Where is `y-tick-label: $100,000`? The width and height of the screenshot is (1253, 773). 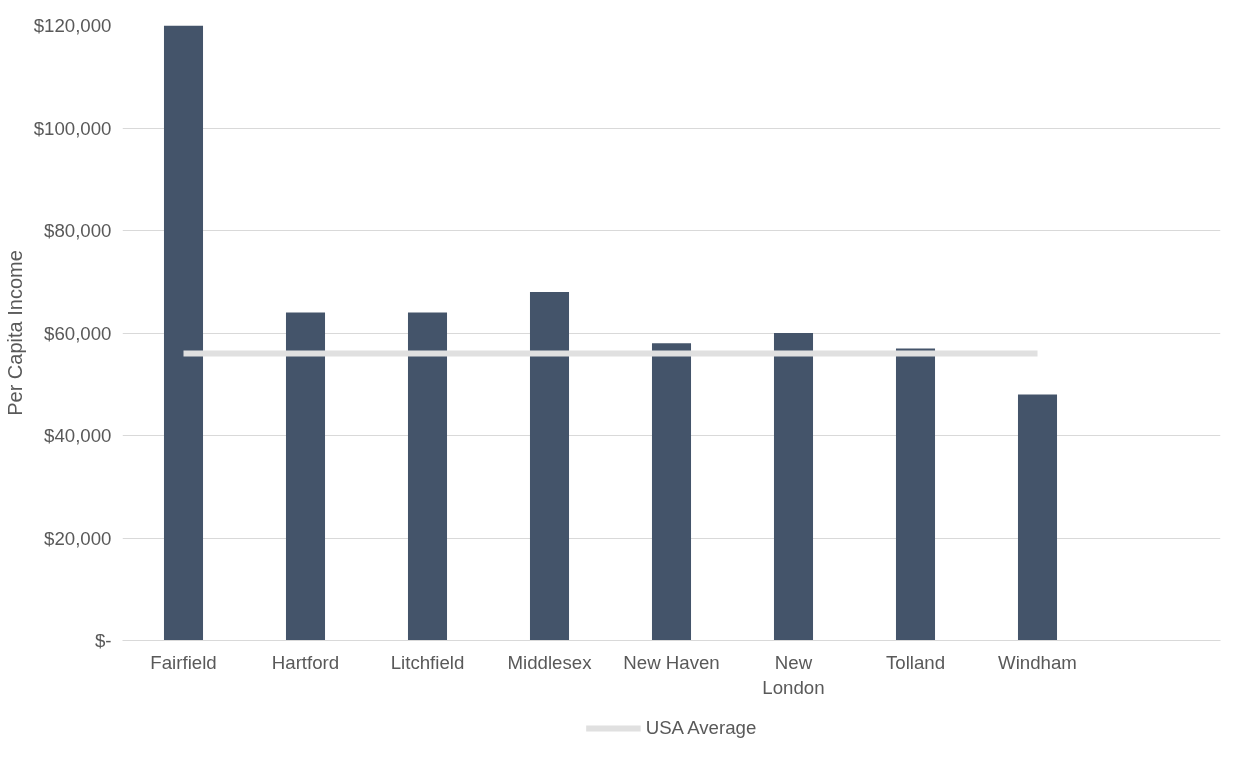
y-tick-label: $100,000 is located at coordinates (72, 128).